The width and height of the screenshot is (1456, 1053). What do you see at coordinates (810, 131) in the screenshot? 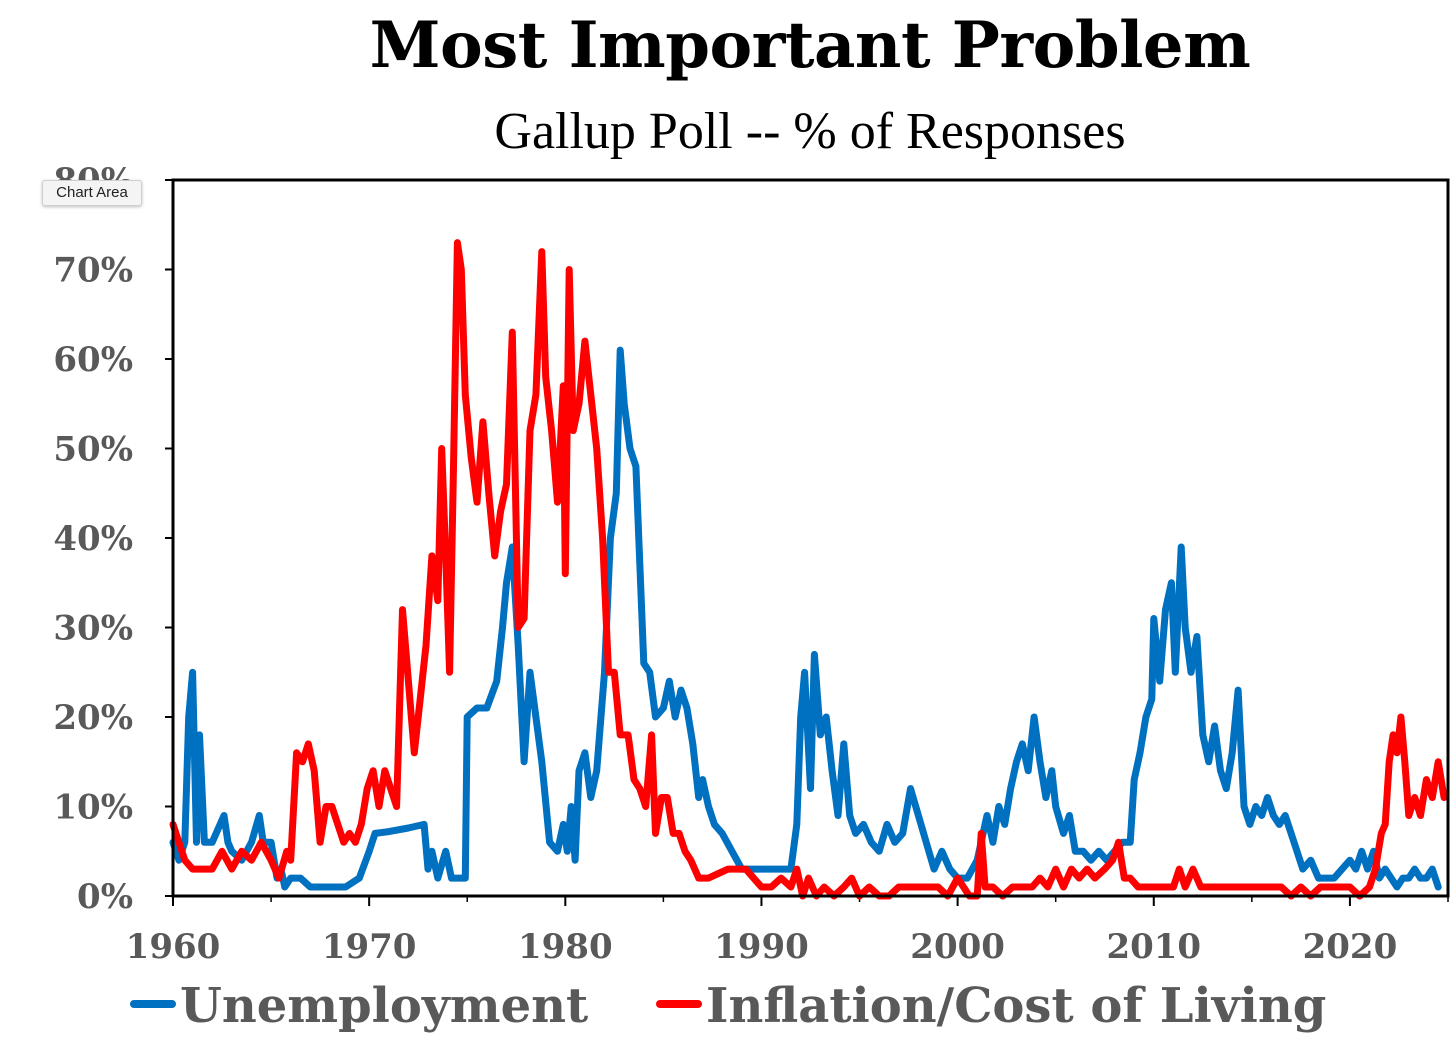
I see `chart-subtitle: Gallup Poll -- % of Responses` at bounding box center [810, 131].